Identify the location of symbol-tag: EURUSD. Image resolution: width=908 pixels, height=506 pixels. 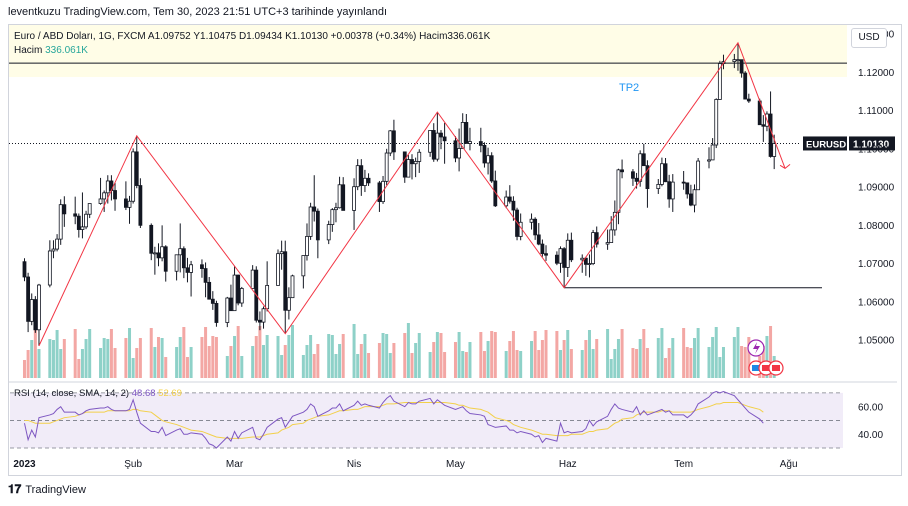
(826, 144).